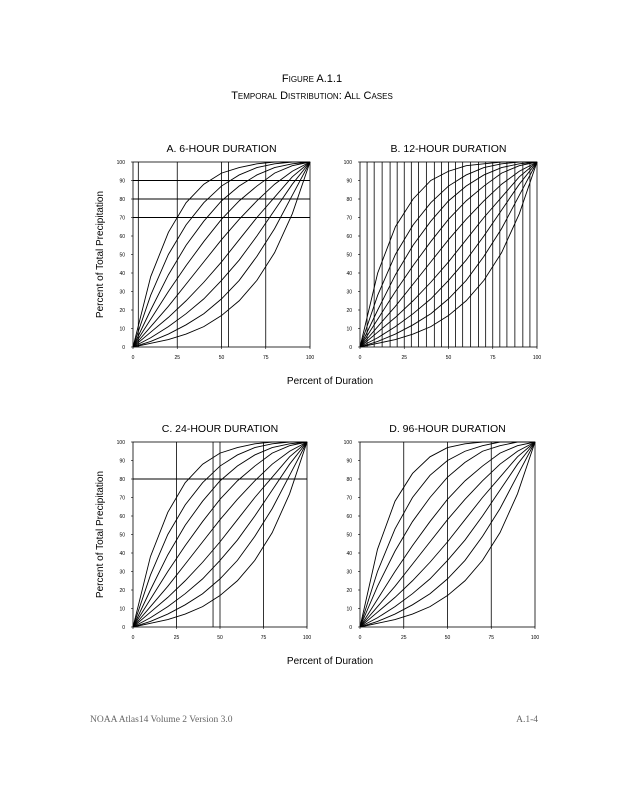 This screenshot has width=618, height=800. What do you see at coordinates (527, 720) in the screenshot?
I see `footer-right: A.1-4` at bounding box center [527, 720].